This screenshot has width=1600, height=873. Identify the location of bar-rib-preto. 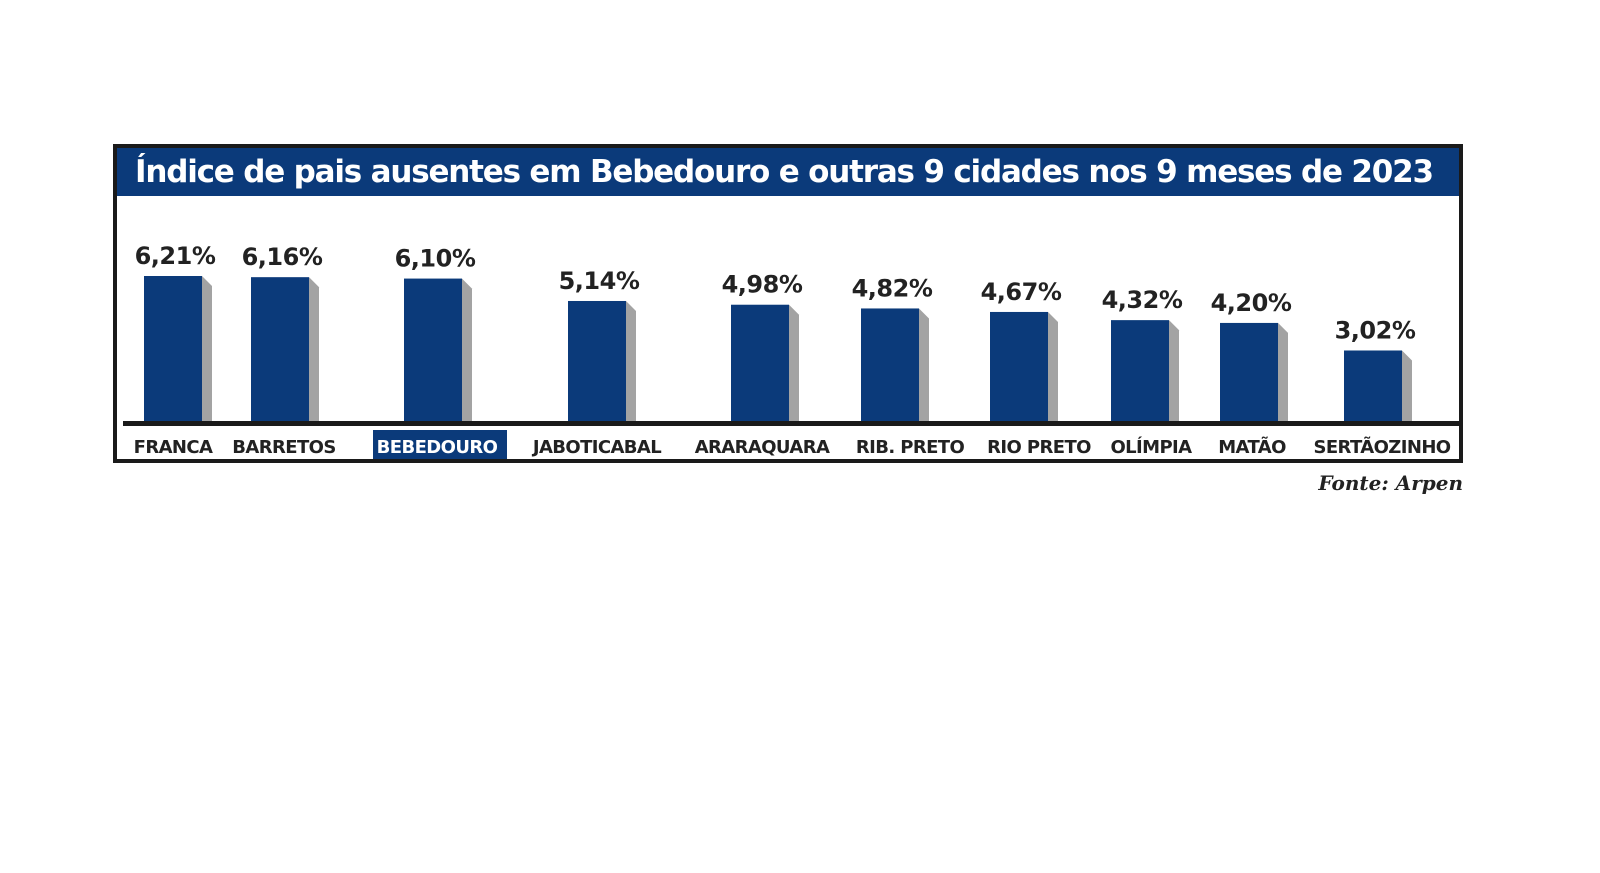
(890, 364).